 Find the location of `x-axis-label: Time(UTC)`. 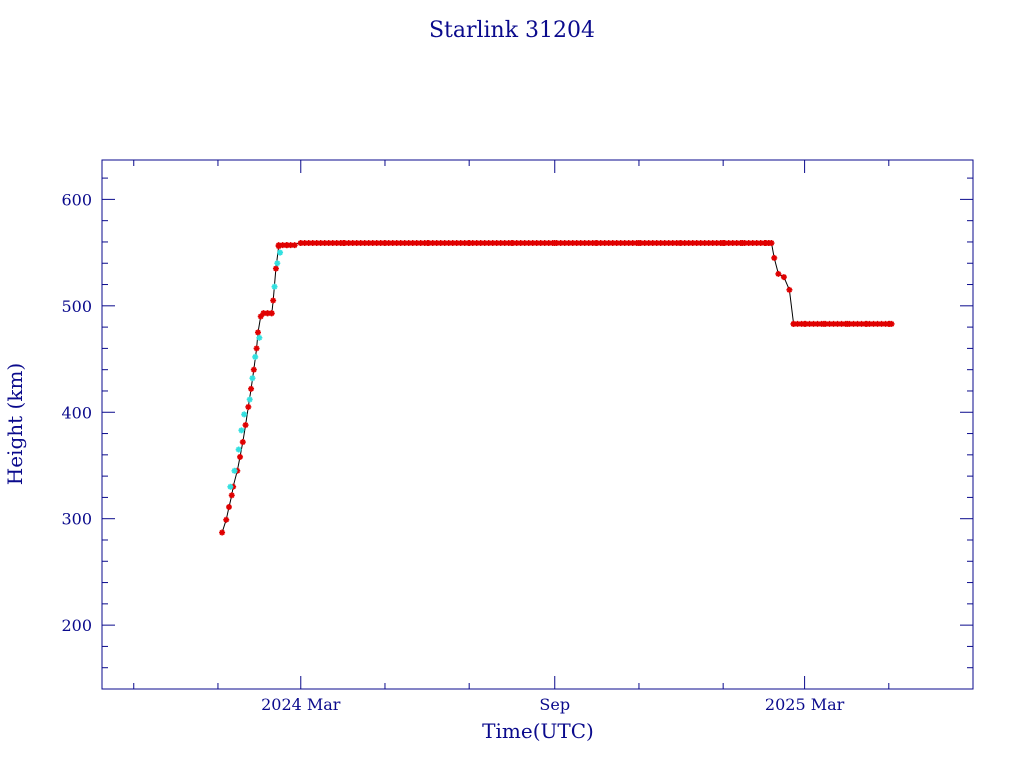

x-axis-label: Time(UTC) is located at coordinates (538, 731).